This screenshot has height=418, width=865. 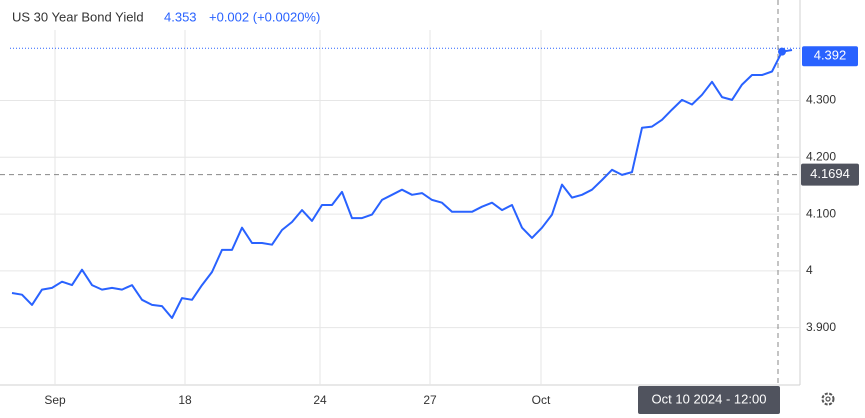 I want to click on x-tick-label: 27, so click(x=430, y=400).